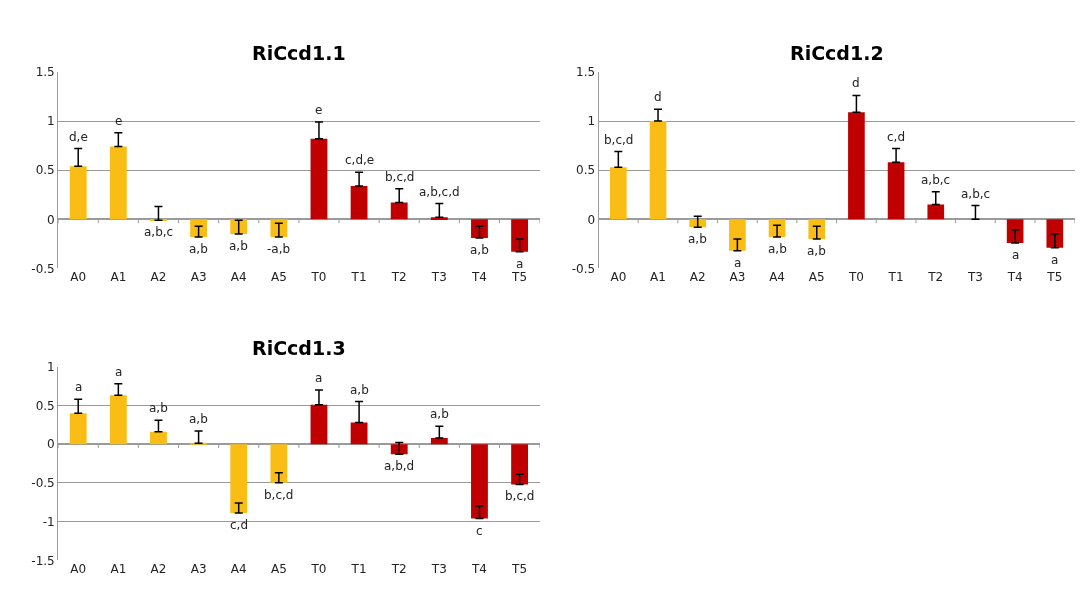  Describe the element at coordinates (837, 53) in the screenshot. I see `chart-title: RiCcd1.2` at that location.